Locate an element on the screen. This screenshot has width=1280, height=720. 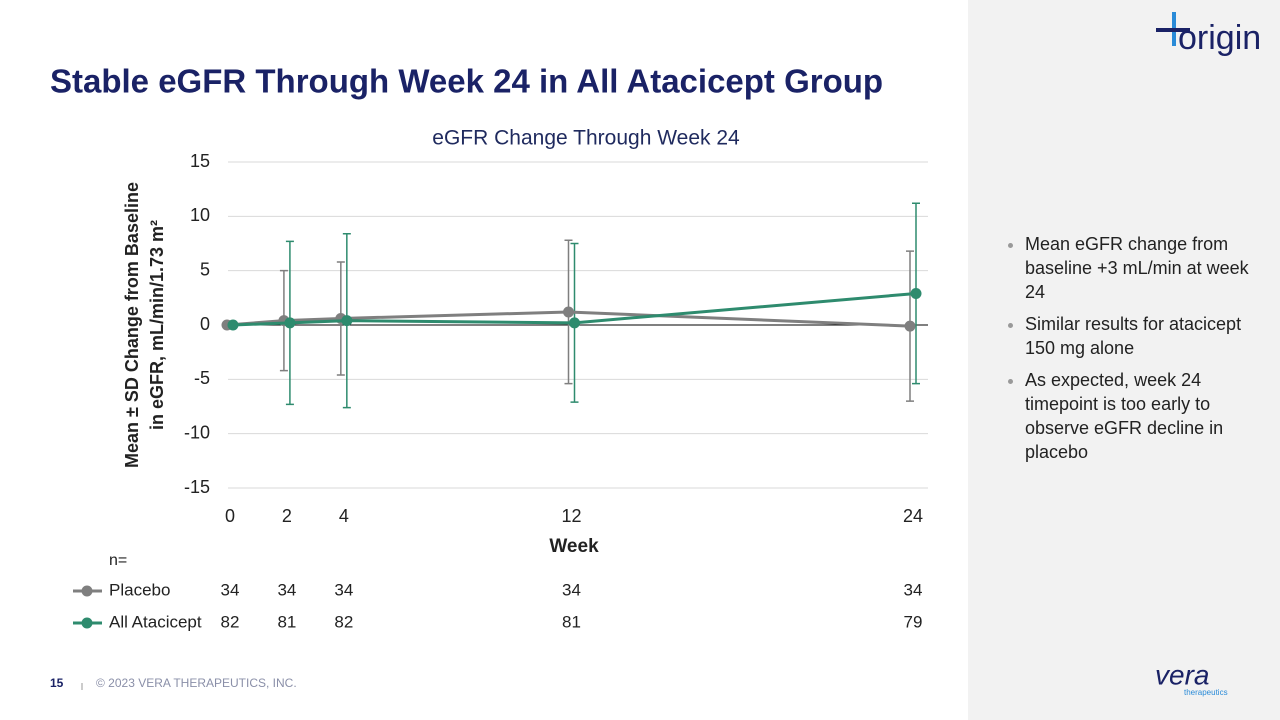
x-tick-label: 24 is located at coordinates (913, 516).